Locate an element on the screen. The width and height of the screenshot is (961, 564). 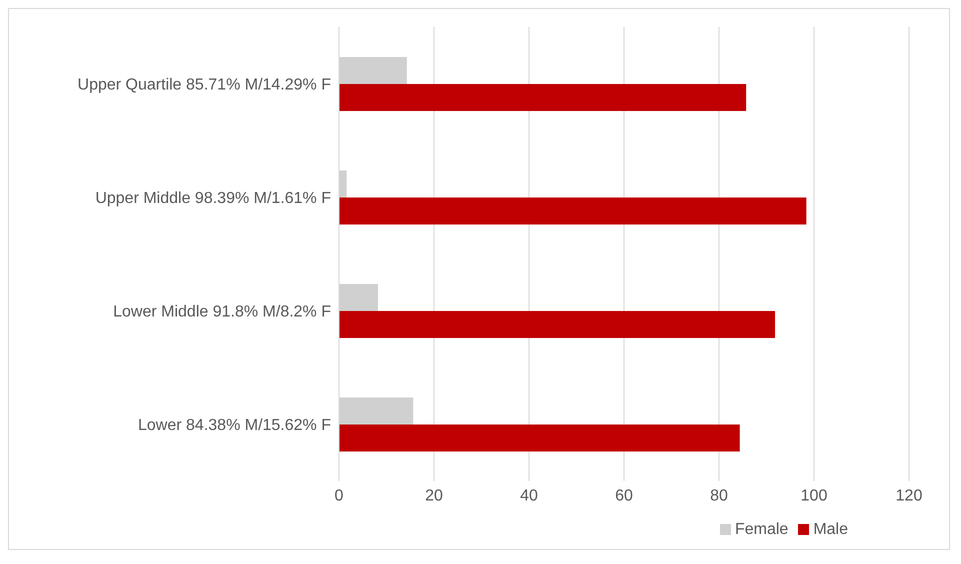
x-tick-label: 20 is located at coordinates (434, 495).